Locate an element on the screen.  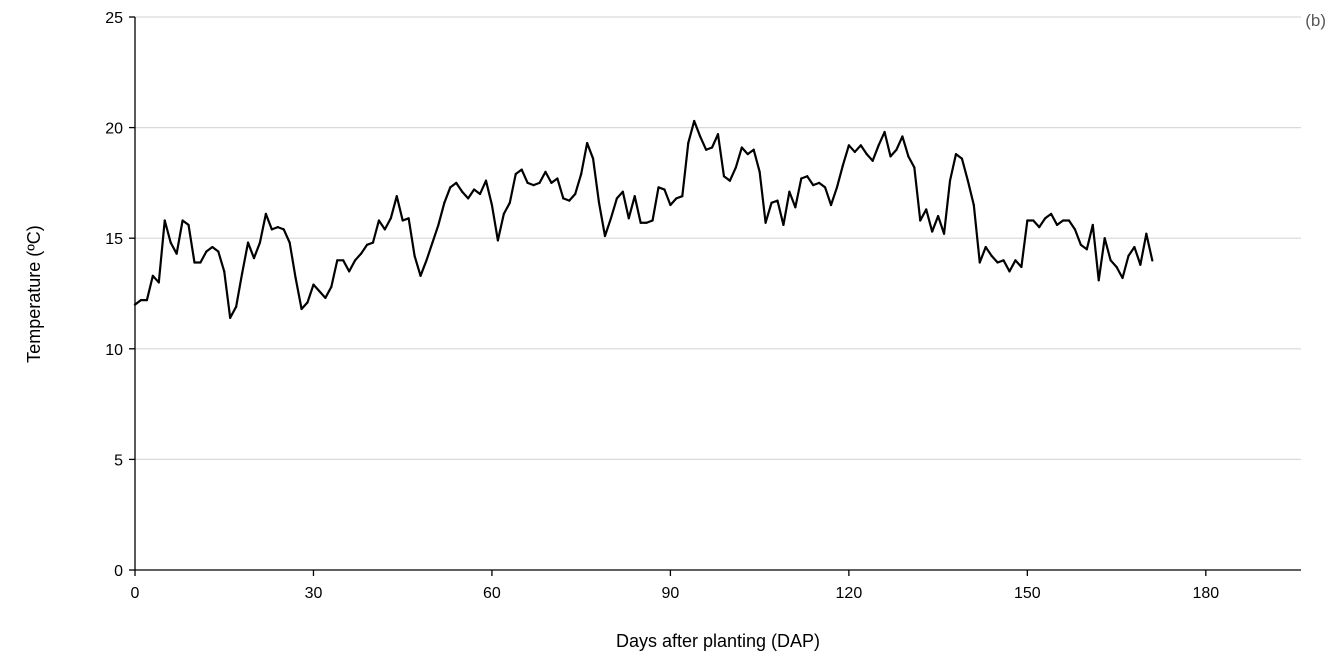
y-tick-label: 20 is located at coordinates (114, 129).